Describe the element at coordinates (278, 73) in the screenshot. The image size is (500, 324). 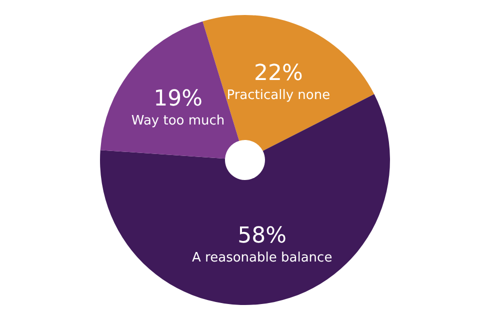
I see `data-label: 22%` at that location.